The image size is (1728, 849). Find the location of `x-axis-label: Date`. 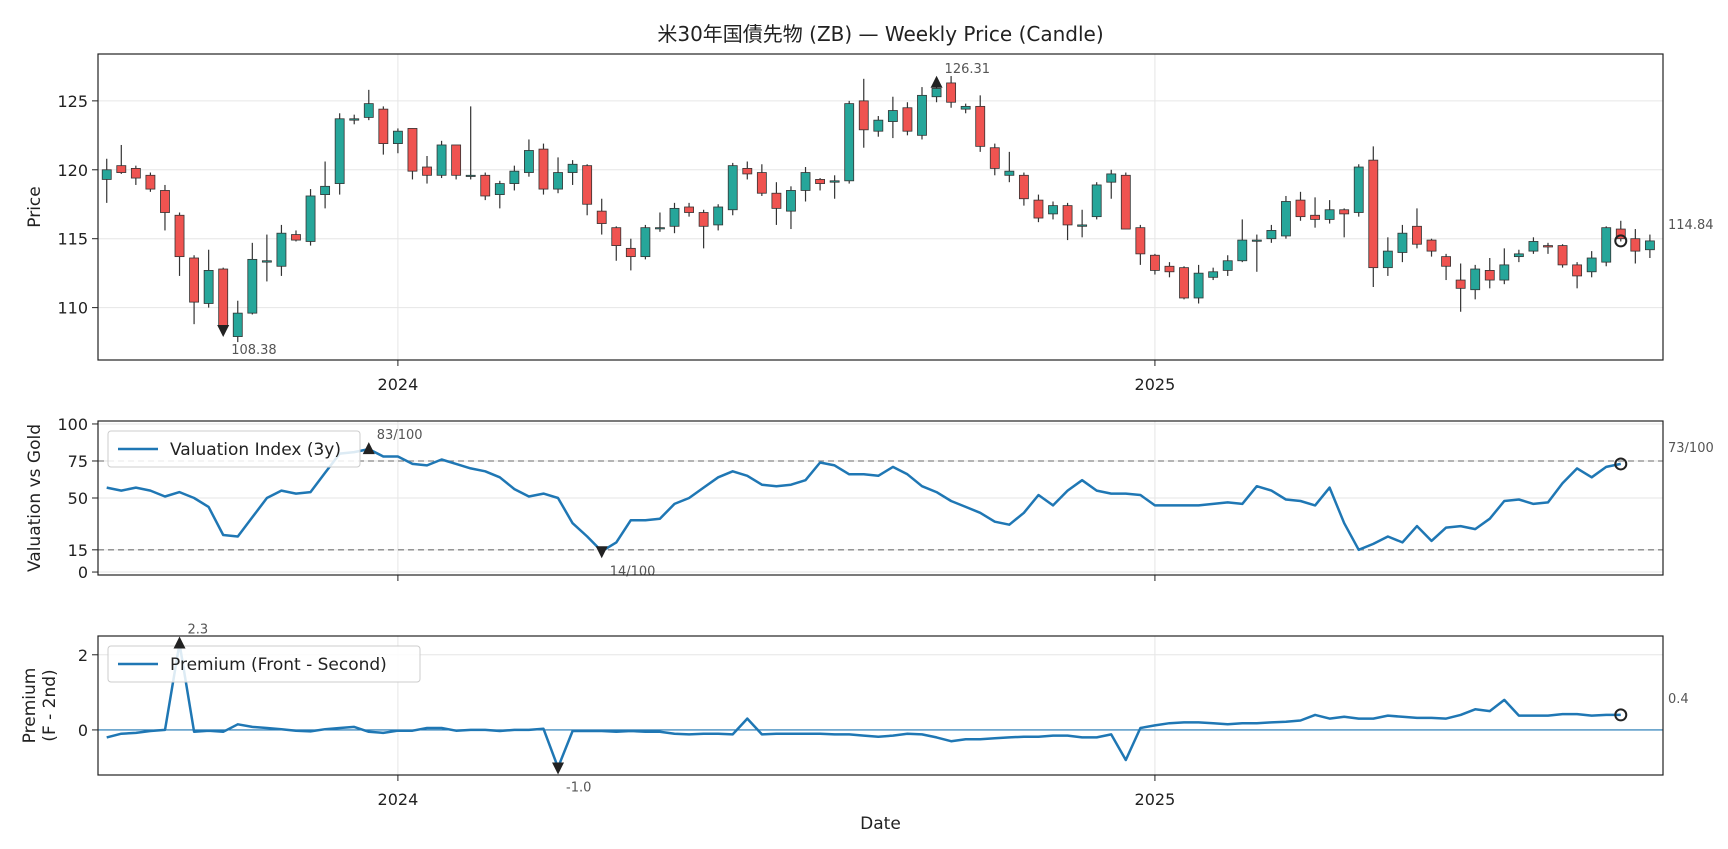

x-axis-label: Date is located at coordinates (880, 824).